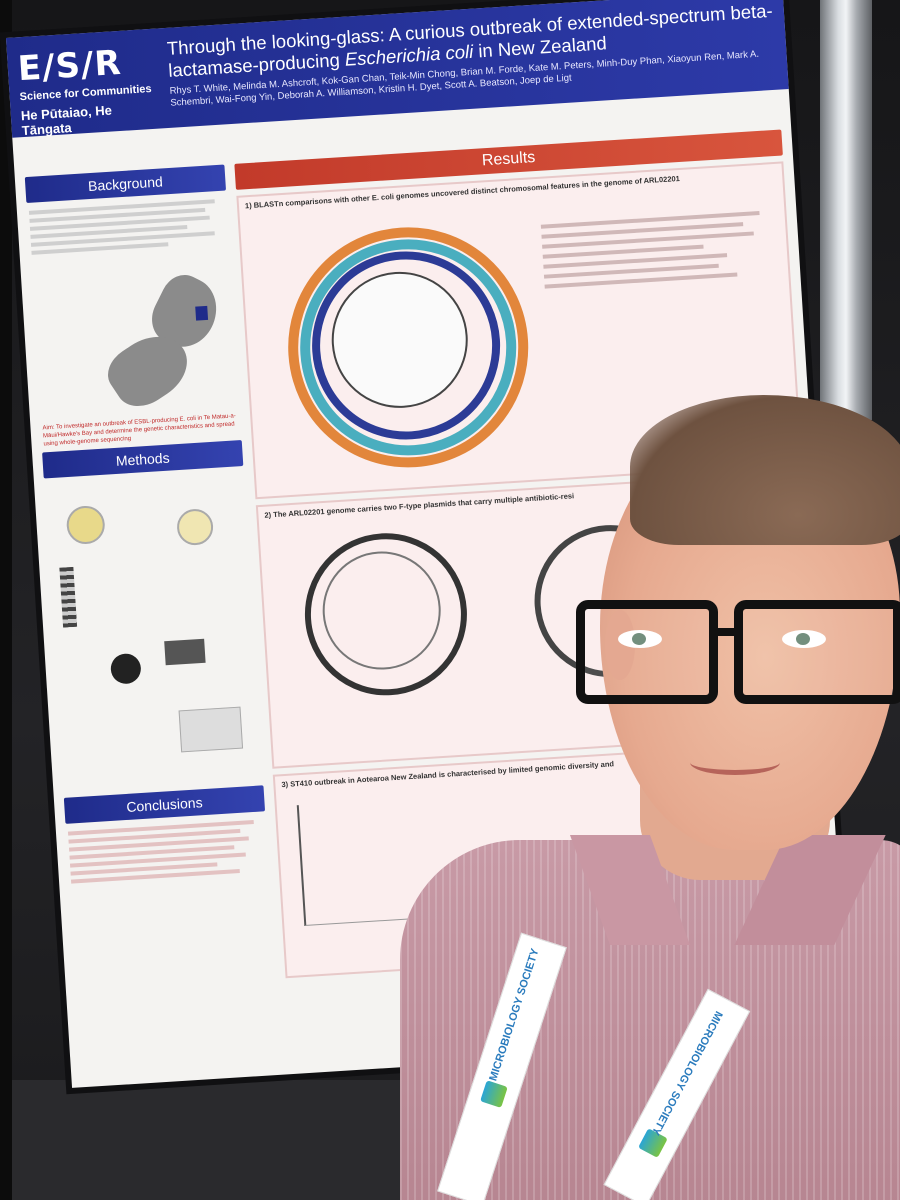 Image resolution: width=900 pixels, height=1200 pixels. I want to click on sequencer-icon, so click(185, 652).